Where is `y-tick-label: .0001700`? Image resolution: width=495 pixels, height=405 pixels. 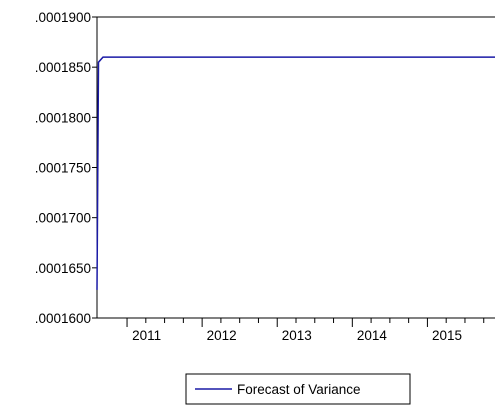 y-tick-label: .0001700 is located at coordinates (63, 218).